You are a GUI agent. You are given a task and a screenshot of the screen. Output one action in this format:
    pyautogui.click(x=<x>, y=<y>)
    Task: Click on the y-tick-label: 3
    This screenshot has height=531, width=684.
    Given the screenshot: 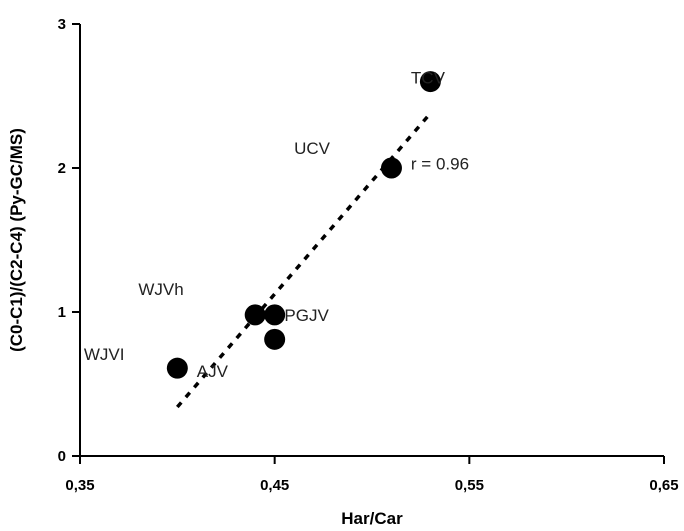 What is the action you would take?
    pyautogui.click(x=62, y=24)
    